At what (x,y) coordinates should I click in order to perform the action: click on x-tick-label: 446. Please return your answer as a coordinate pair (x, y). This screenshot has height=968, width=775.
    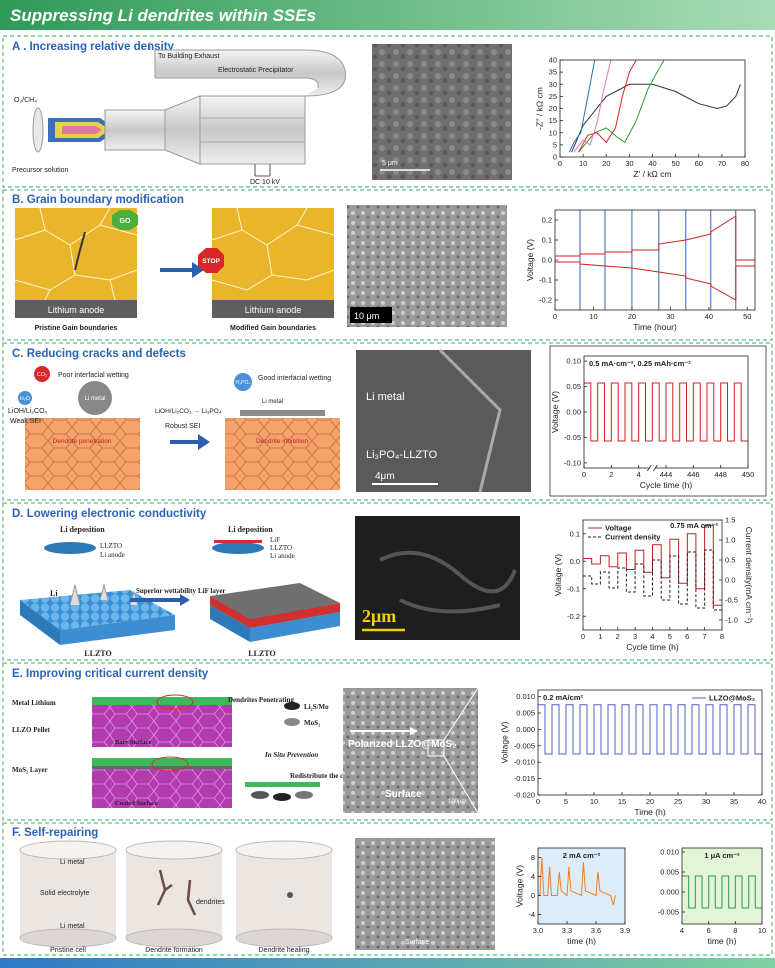
    Looking at the image, I should click on (693, 474).